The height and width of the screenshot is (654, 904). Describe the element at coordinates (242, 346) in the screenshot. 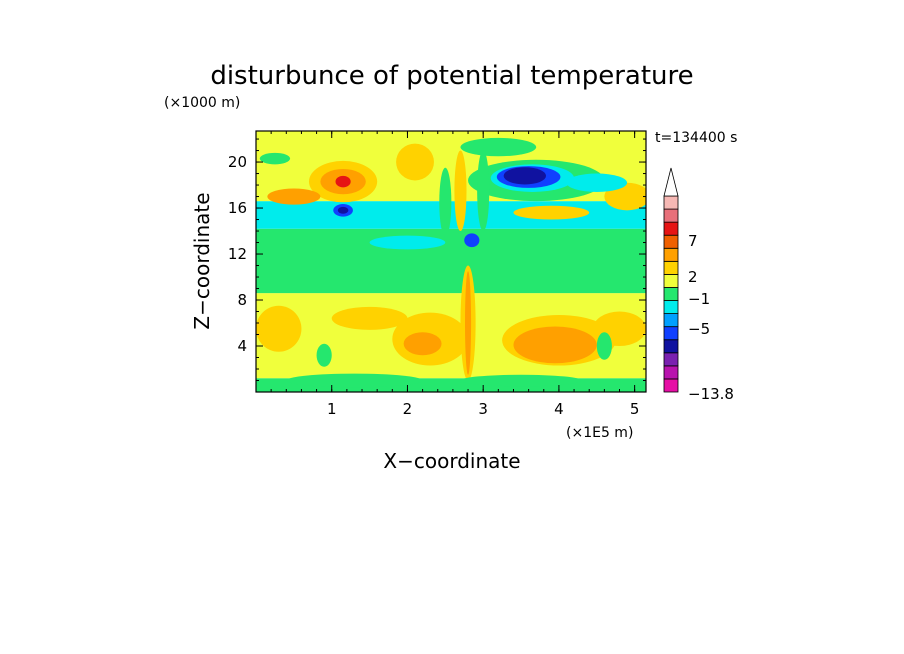

I see `y-tick-label: 4` at that location.